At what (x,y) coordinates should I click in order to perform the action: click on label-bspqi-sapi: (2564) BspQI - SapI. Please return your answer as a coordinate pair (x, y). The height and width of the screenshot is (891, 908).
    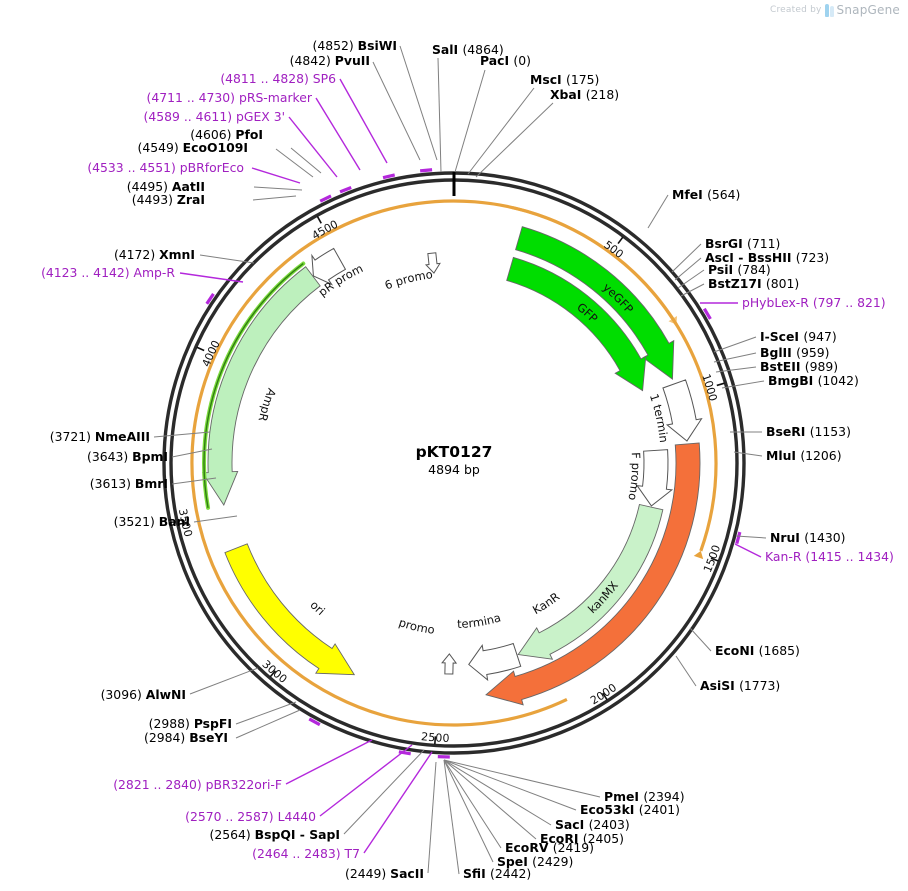
    Looking at the image, I should click on (274, 834).